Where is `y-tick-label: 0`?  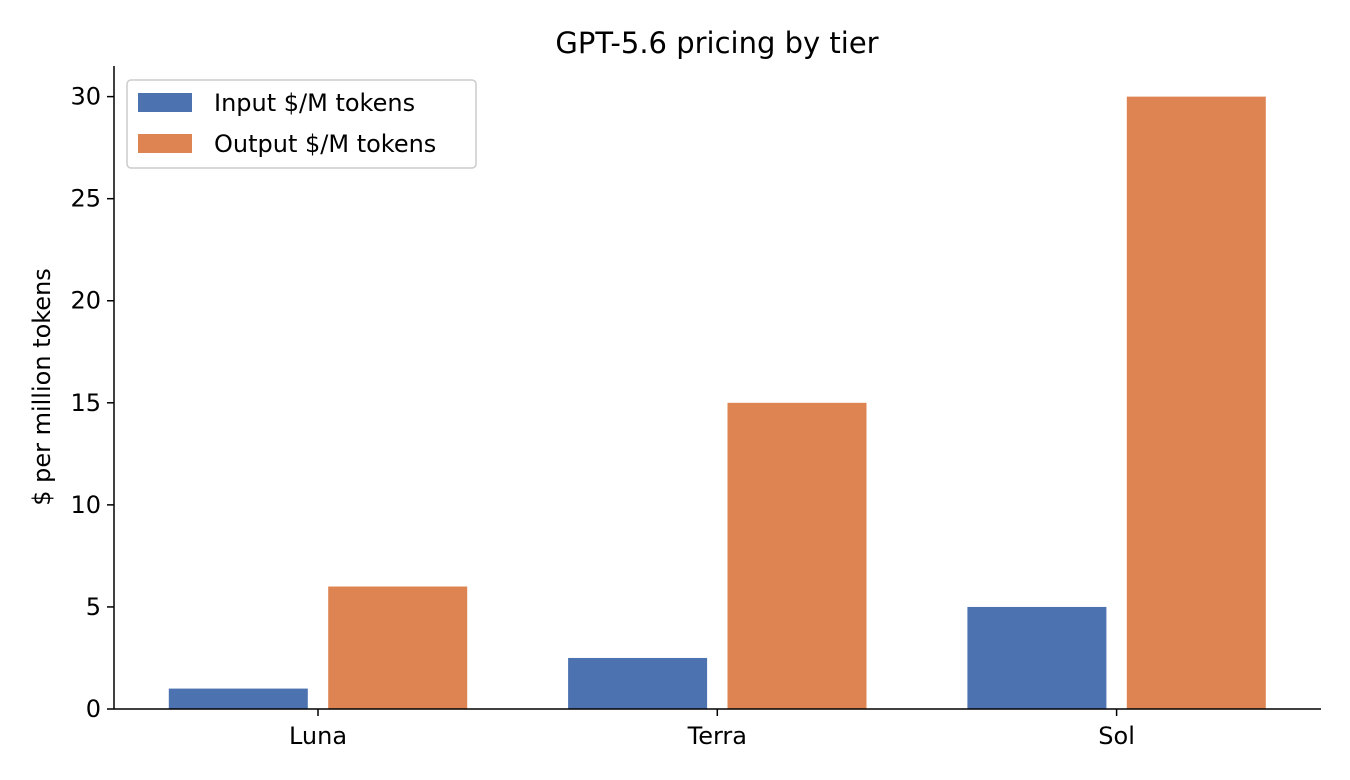 y-tick-label: 0 is located at coordinates (93, 709).